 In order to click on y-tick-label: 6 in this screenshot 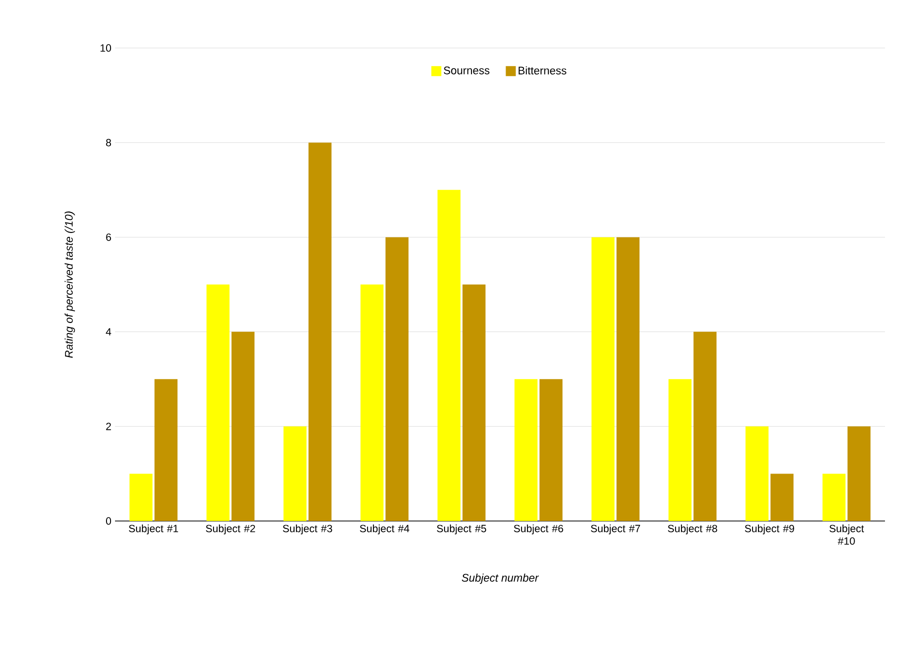, I will do `click(109, 237)`.